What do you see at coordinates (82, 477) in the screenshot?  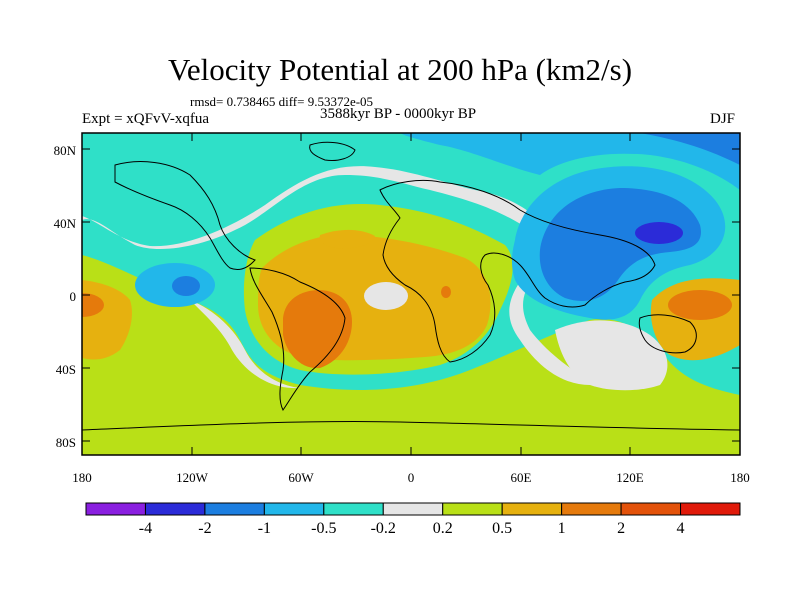 I see `lon-label-180w: 180` at bounding box center [82, 477].